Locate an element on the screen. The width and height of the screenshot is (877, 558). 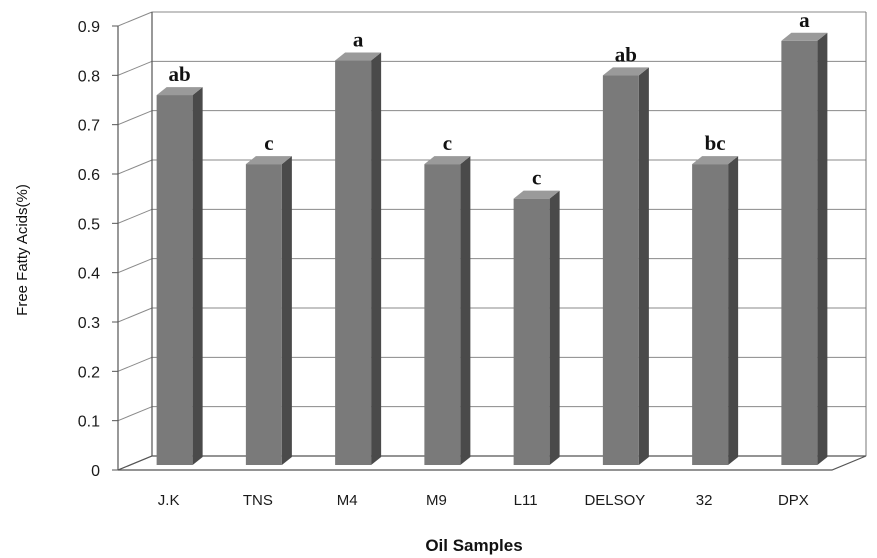
x-tick-label: TNS is located at coordinates (258, 500).